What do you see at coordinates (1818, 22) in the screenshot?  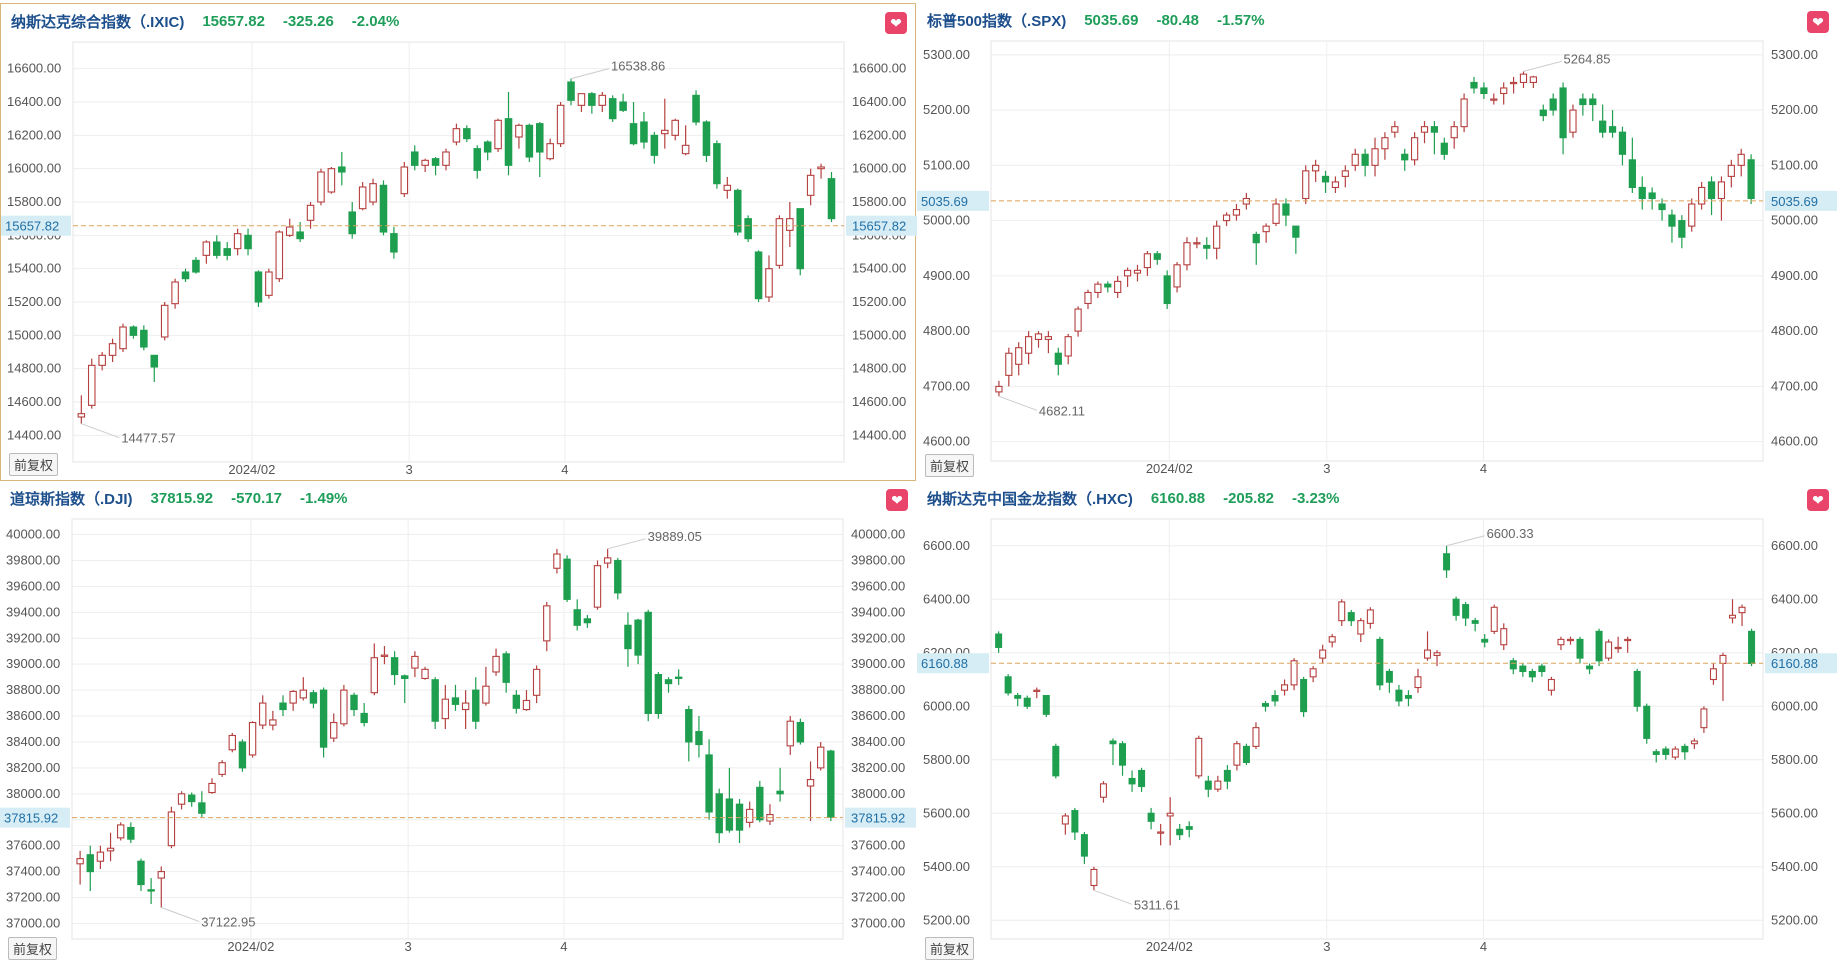 I see `favorite-heart-icon: ❤` at bounding box center [1818, 22].